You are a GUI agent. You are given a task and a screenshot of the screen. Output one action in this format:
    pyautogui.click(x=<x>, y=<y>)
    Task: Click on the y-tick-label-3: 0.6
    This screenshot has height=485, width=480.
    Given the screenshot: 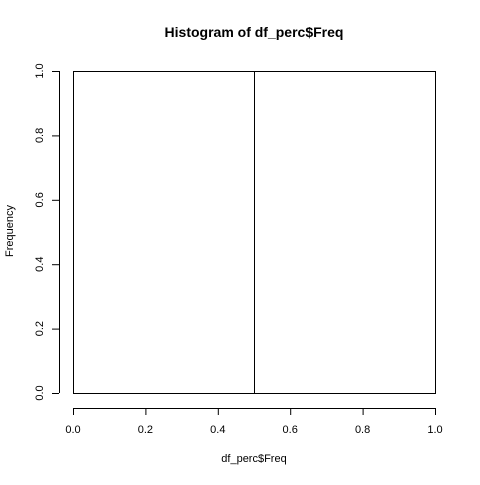 What is the action you would take?
    pyautogui.click(x=40, y=199)
    